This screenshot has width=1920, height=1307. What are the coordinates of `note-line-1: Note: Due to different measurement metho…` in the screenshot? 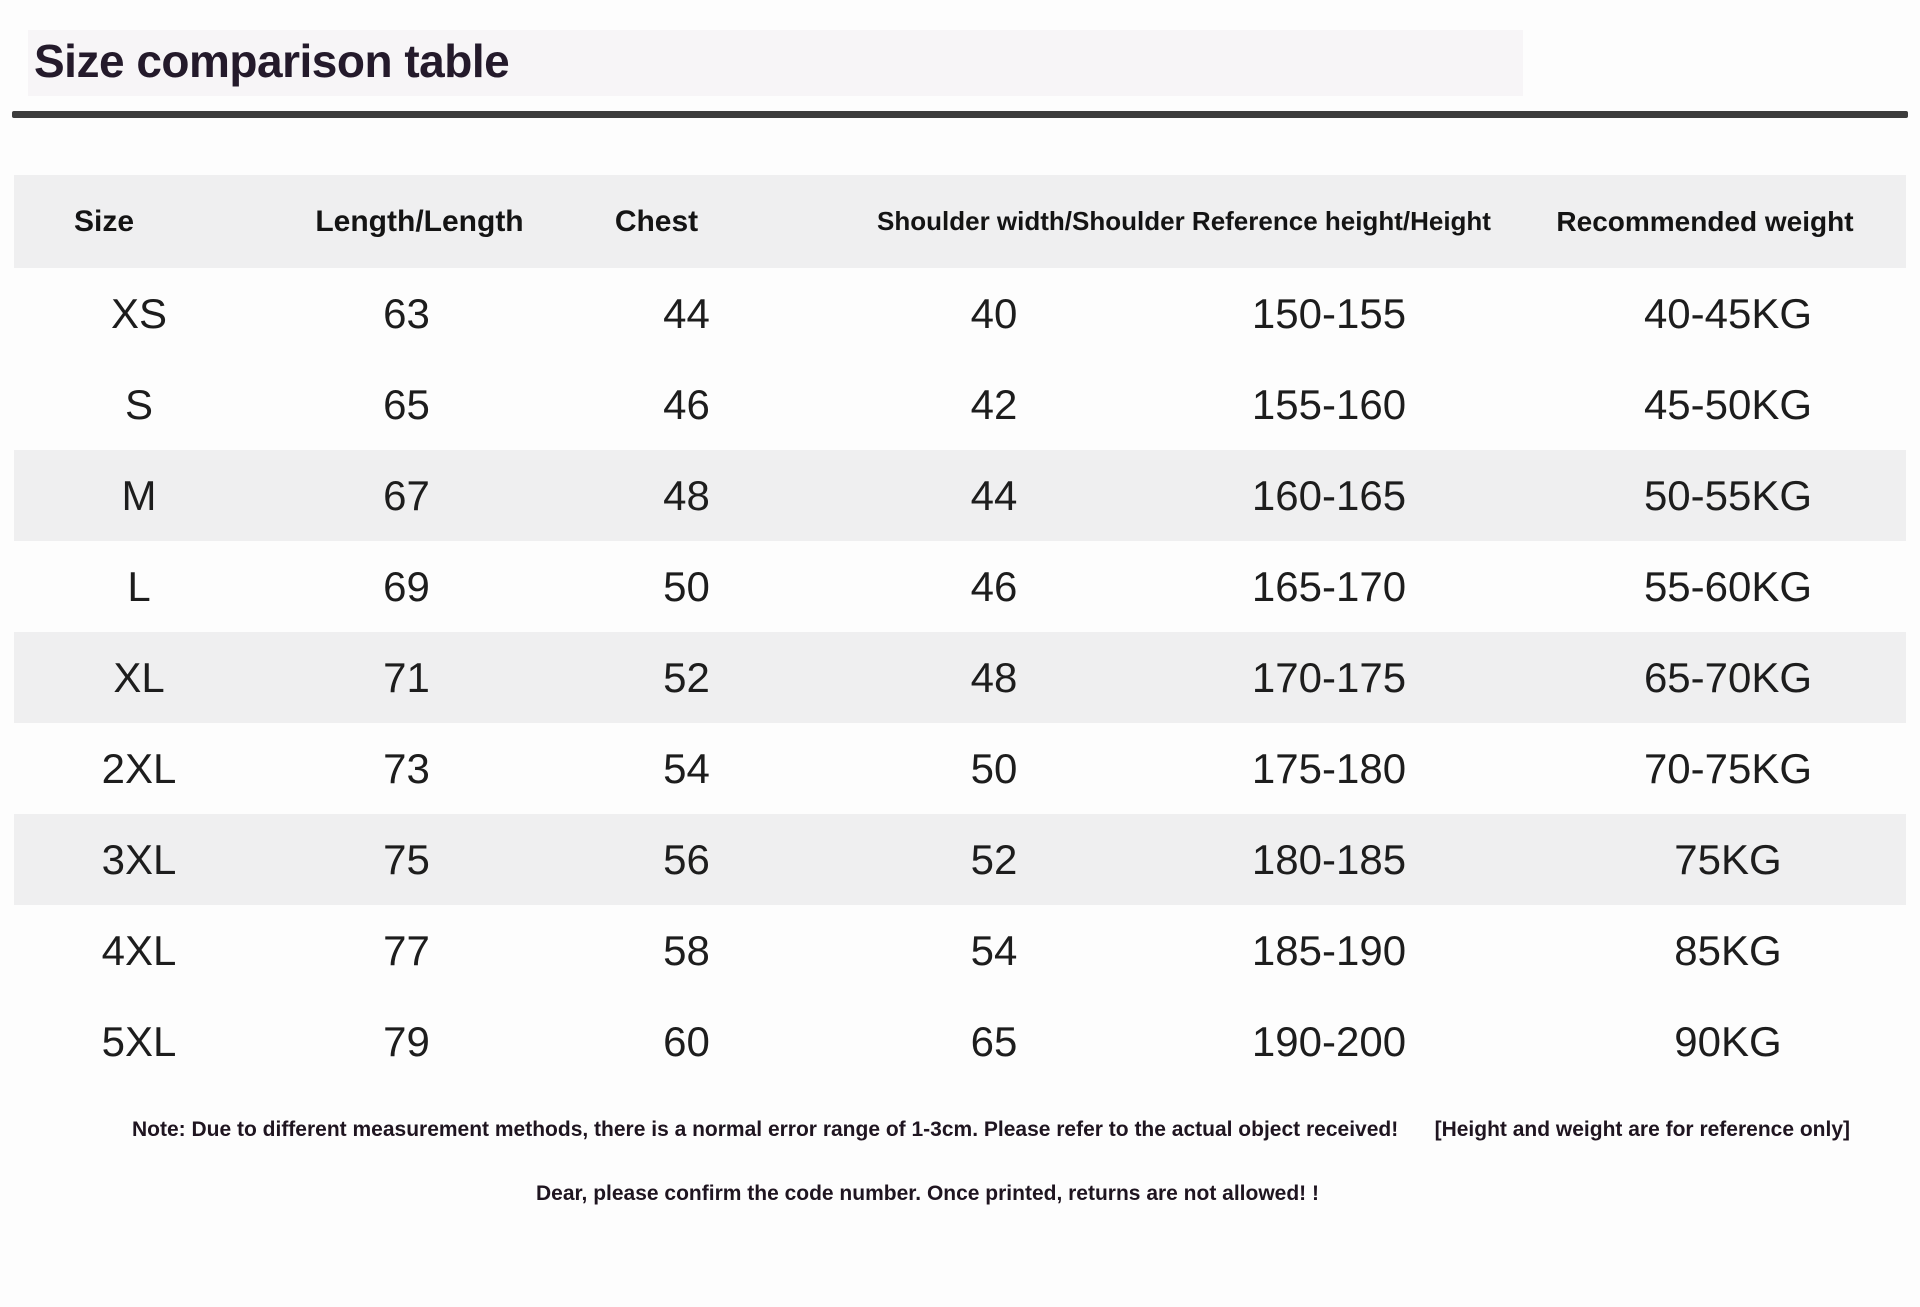 It's located at (960, 1130).